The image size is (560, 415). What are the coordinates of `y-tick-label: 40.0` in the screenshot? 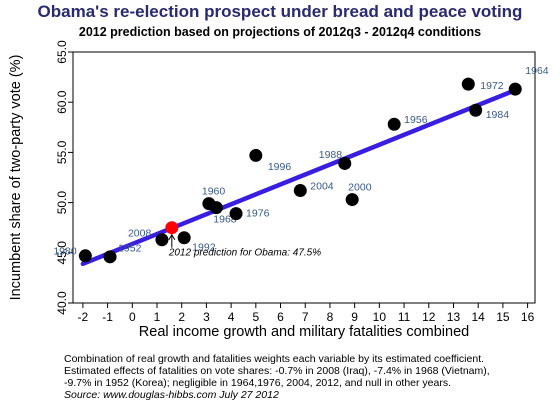 It's located at (62, 303).